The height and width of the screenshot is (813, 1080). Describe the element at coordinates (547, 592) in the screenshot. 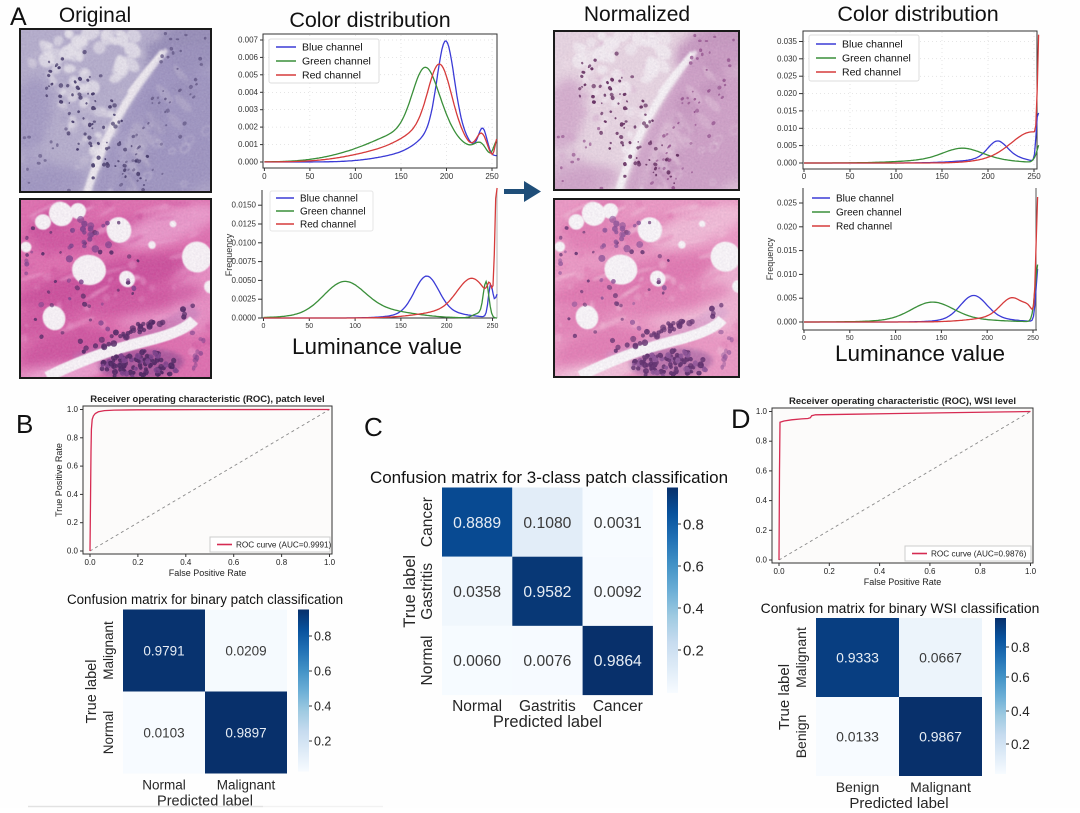

I see `svg-text: 0.9582` at that location.